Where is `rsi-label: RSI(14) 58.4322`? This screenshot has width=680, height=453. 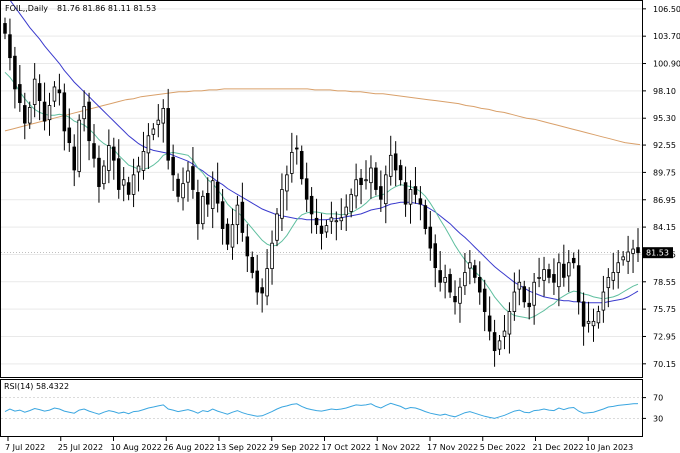
rsi-label: RSI(14) 58.4322 is located at coordinates (36, 386).